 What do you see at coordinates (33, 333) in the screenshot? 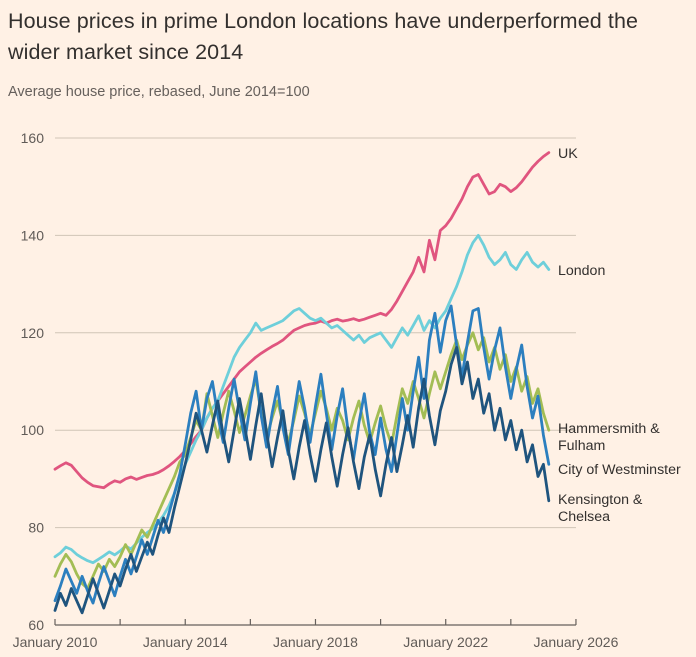
I see `y-tick-label-120: 120` at bounding box center [33, 333].